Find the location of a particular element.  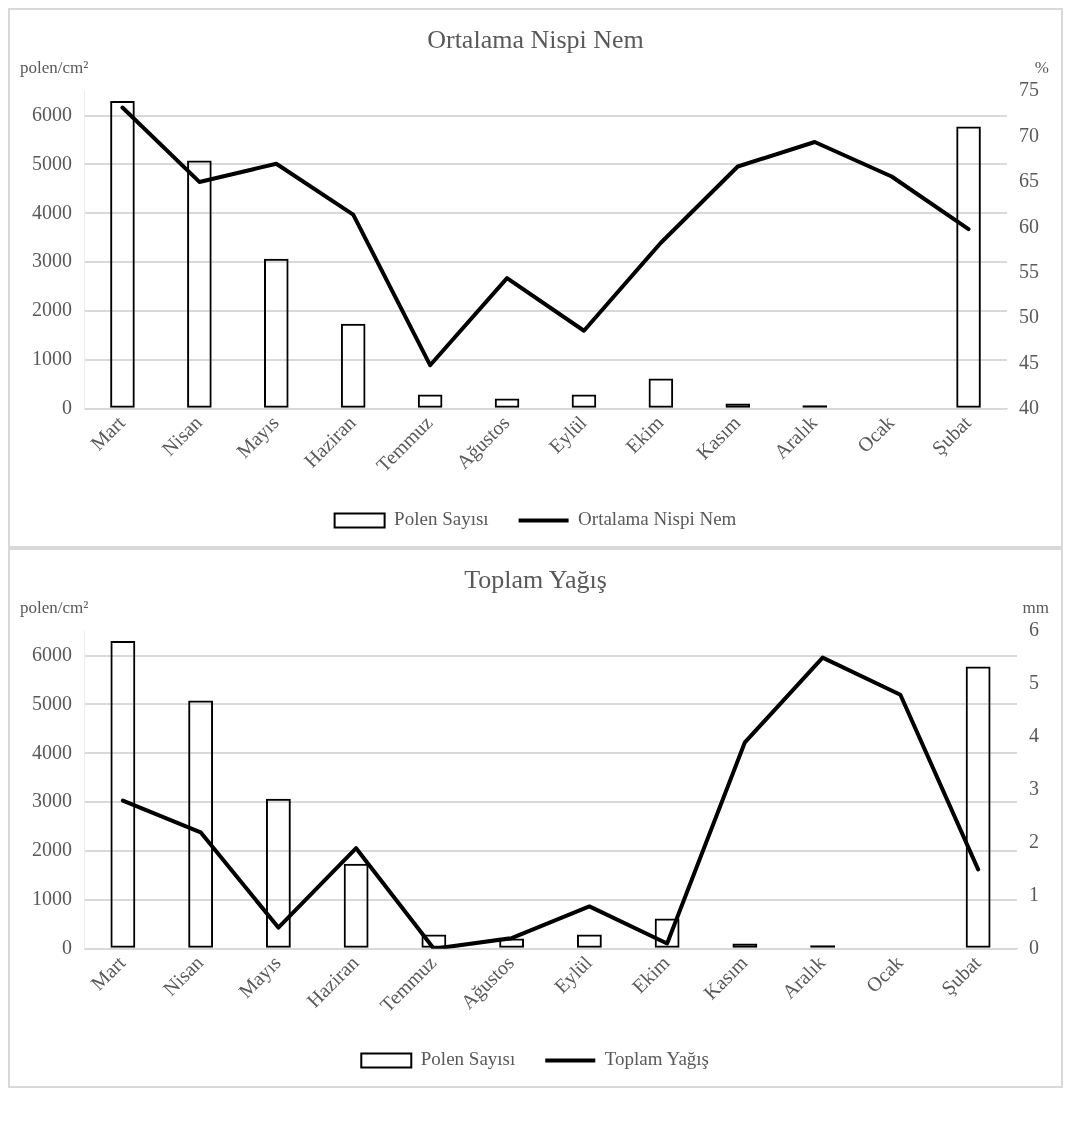

y2-tick-label: 40 is located at coordinates (1029, 407).